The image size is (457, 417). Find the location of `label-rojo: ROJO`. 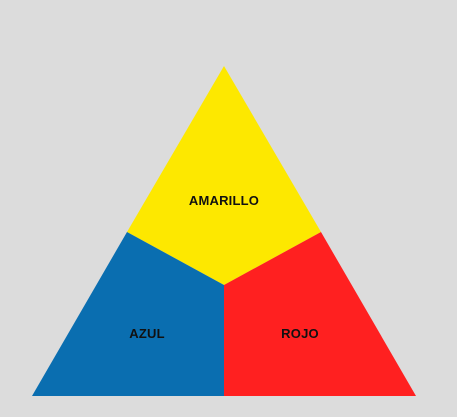

label-rojo: ROJO is located at coordinates (300, 333).